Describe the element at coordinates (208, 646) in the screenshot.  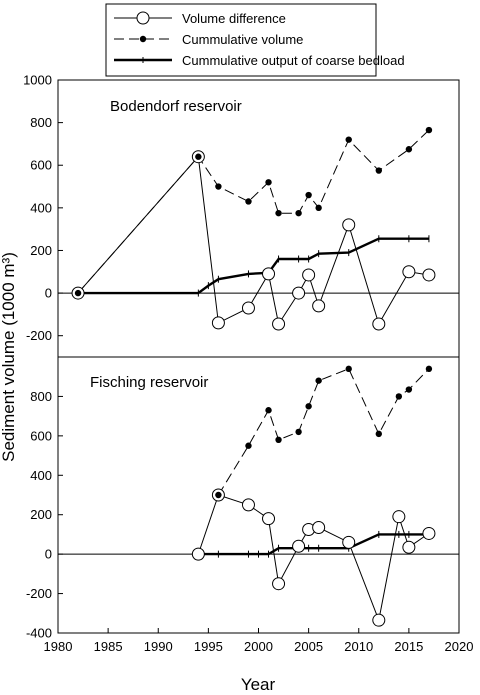
I see `x-tick-label-1995: 1995` at that location.